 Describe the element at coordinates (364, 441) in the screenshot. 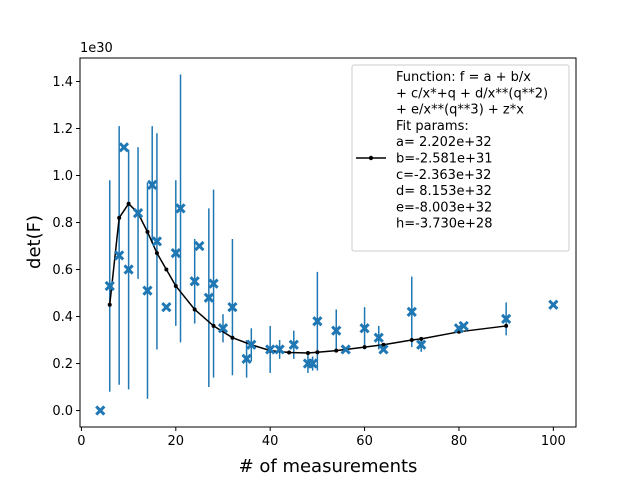

I see `x-tick-label-3: 60` at that location.